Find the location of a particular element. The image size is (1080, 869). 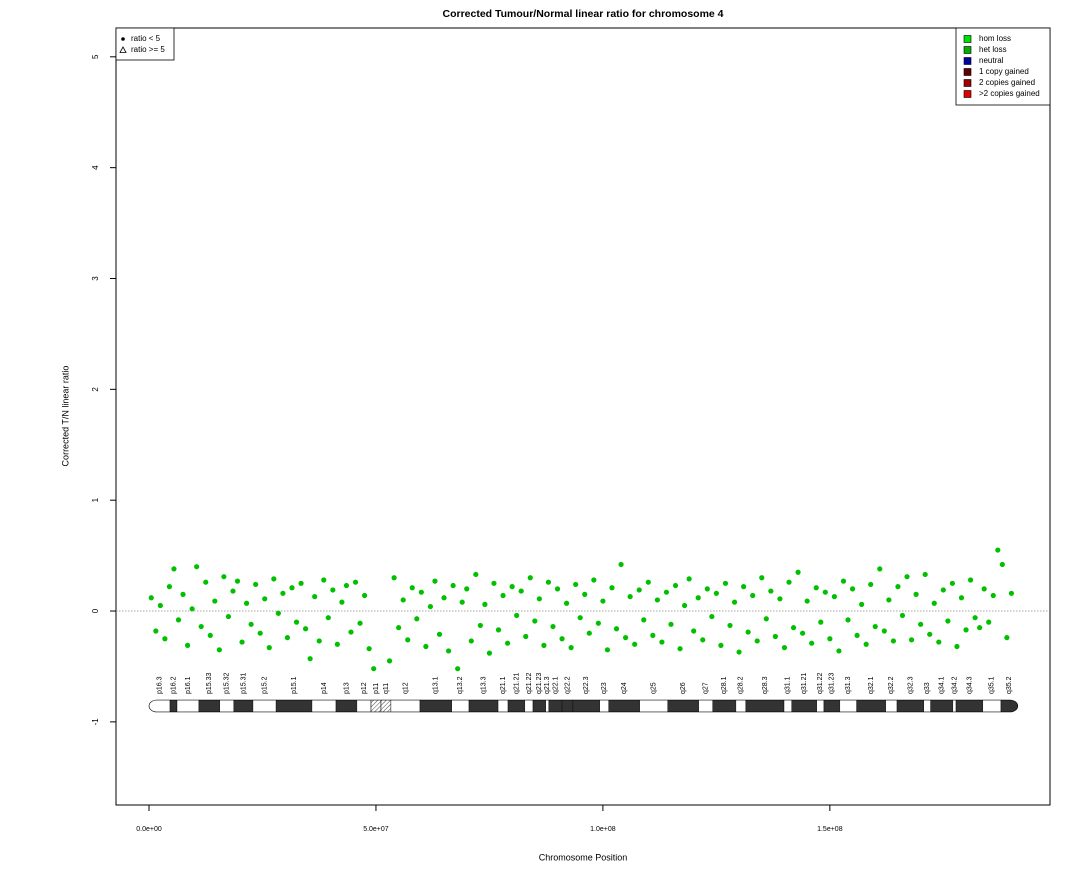

band-label: q28.1 is located at coordinates (724, 685).